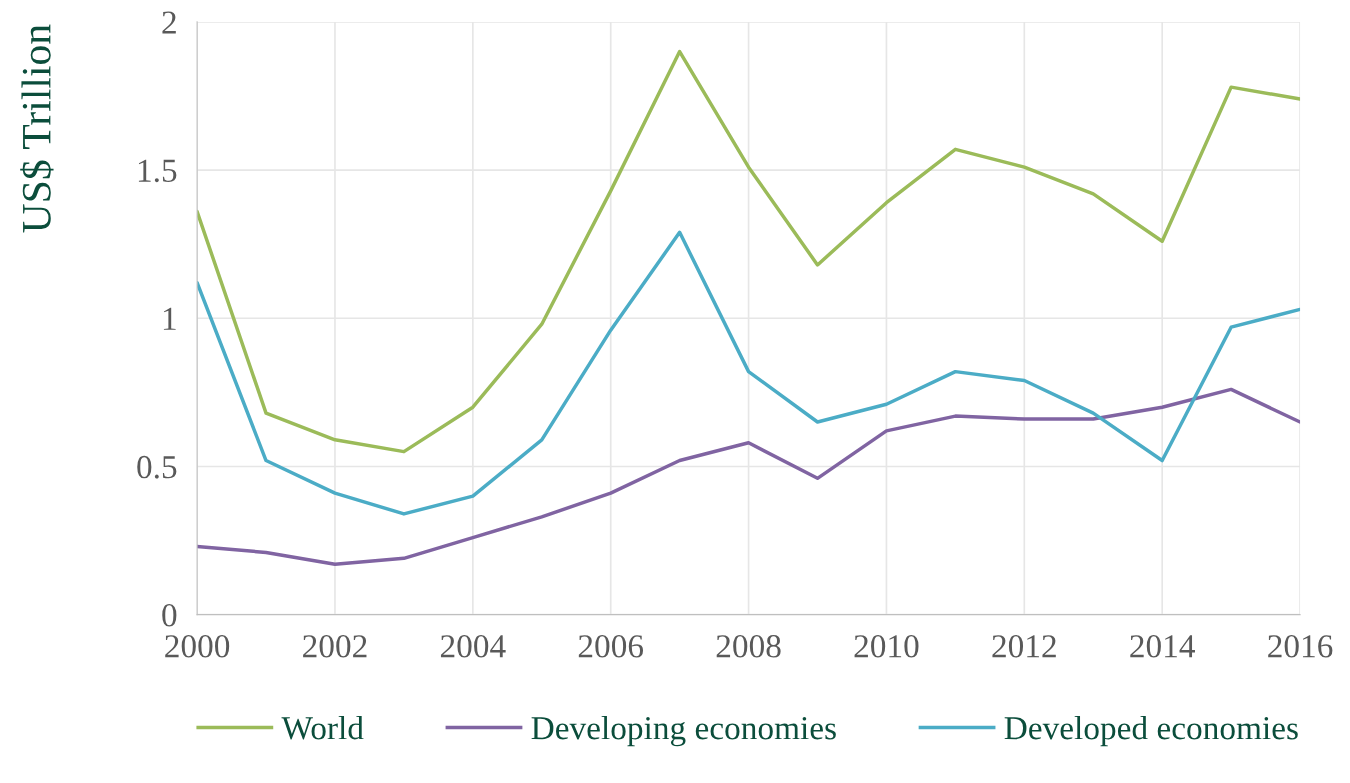 Image resolution: width=1350 pixels, height=783 pixels. What do you see at coordinates (611, 646) in the screenshot?
I see `x-tick-label: 2006` at bounding box center [611, 646].